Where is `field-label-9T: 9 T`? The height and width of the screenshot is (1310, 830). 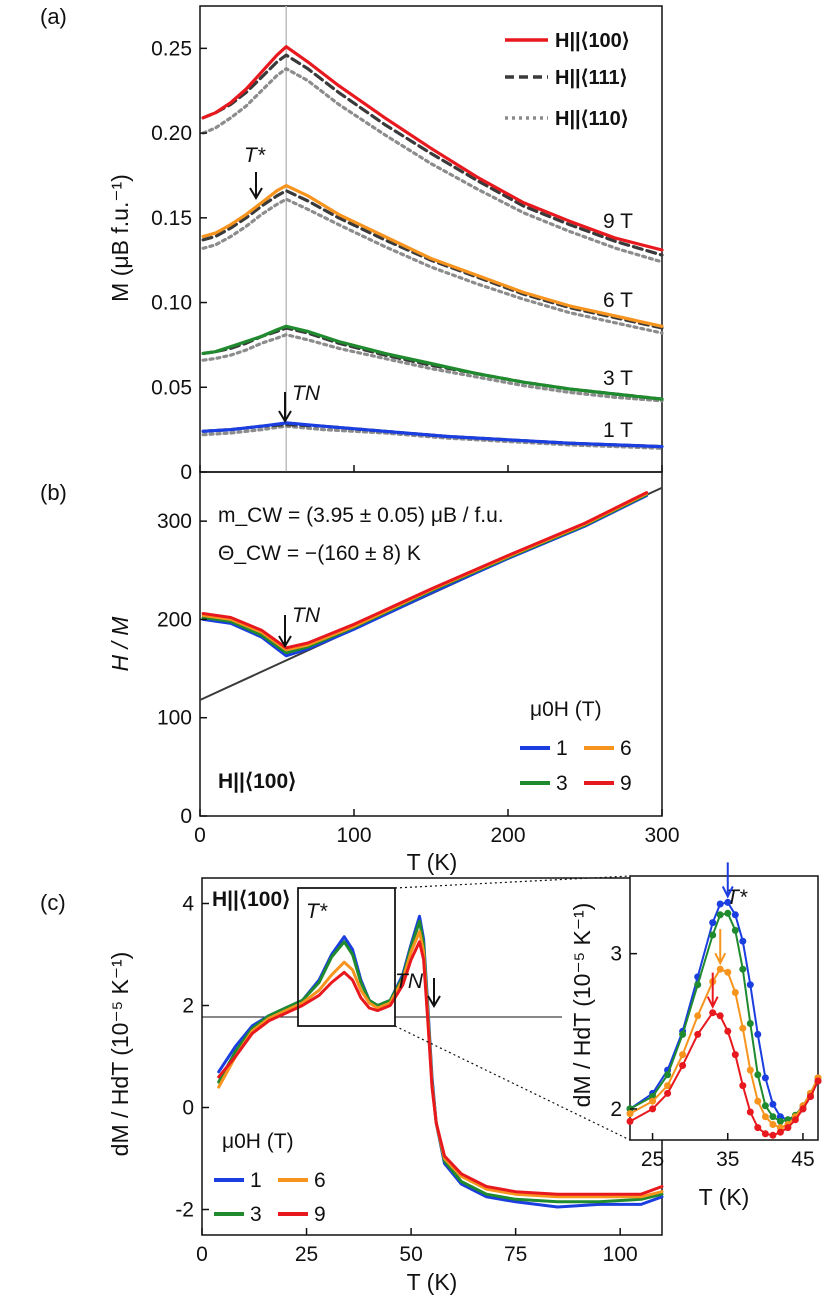 field-label-9T: 9 T is located at coordinates (618, 221).